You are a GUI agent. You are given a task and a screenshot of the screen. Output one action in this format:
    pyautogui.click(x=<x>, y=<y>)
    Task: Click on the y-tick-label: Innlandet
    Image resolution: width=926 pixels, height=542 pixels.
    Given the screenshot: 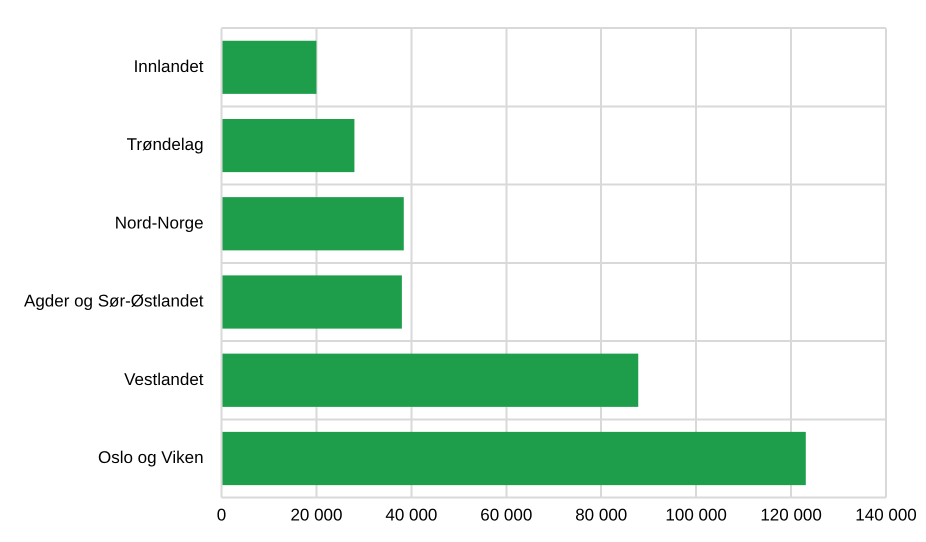 What is the action you would take?
    pyautogui.click(x=169, y=66)
    